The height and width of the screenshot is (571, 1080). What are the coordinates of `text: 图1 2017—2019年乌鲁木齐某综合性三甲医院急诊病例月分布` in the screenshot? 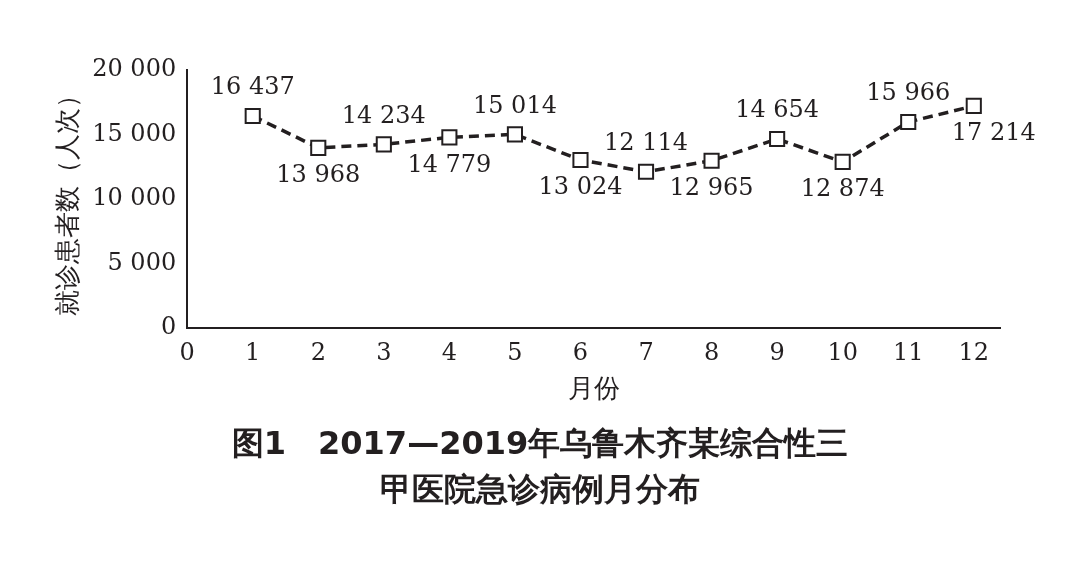 It's located at (540, 466).